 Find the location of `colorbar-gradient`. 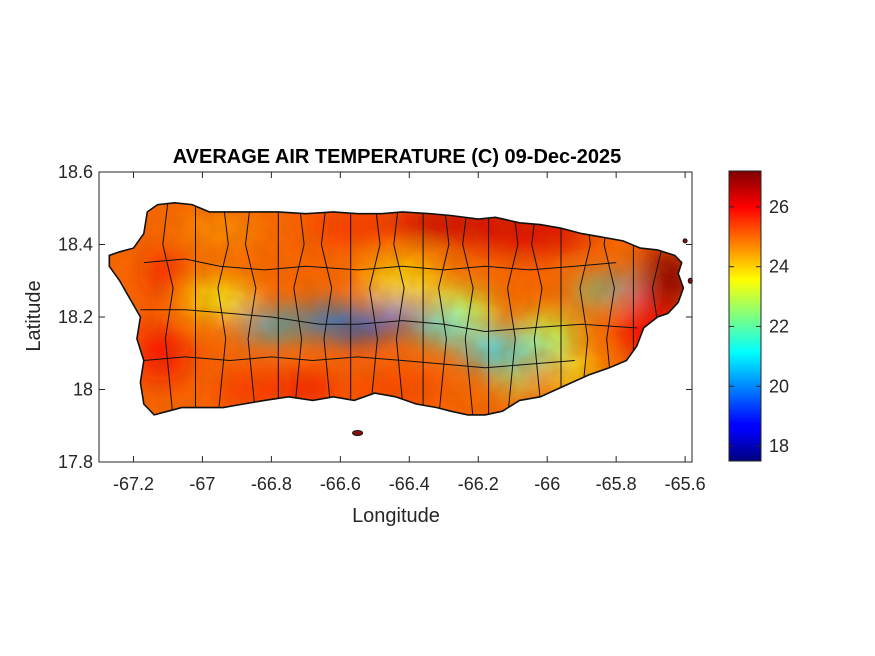

colorbar-gradient is located at coordinates (745, 316).